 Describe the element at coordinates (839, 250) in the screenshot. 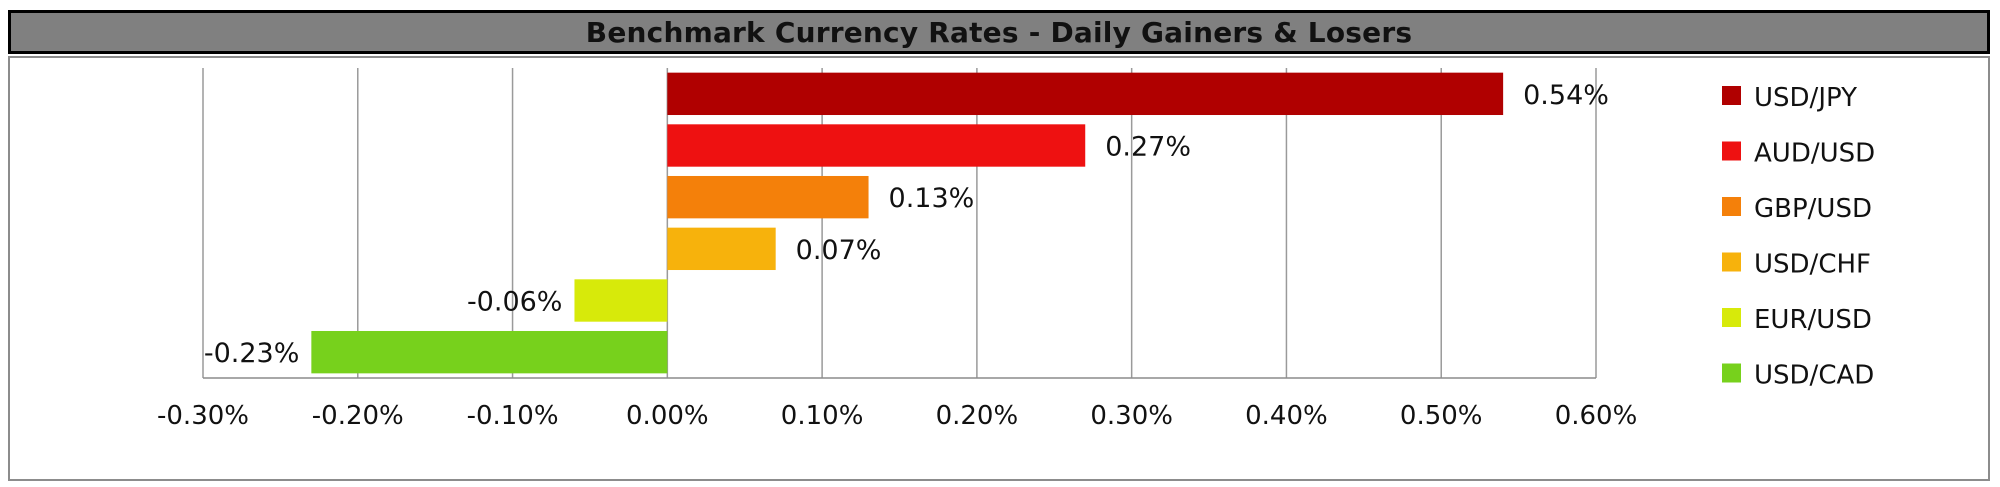

I see `data-label: 0.07%` at that location.